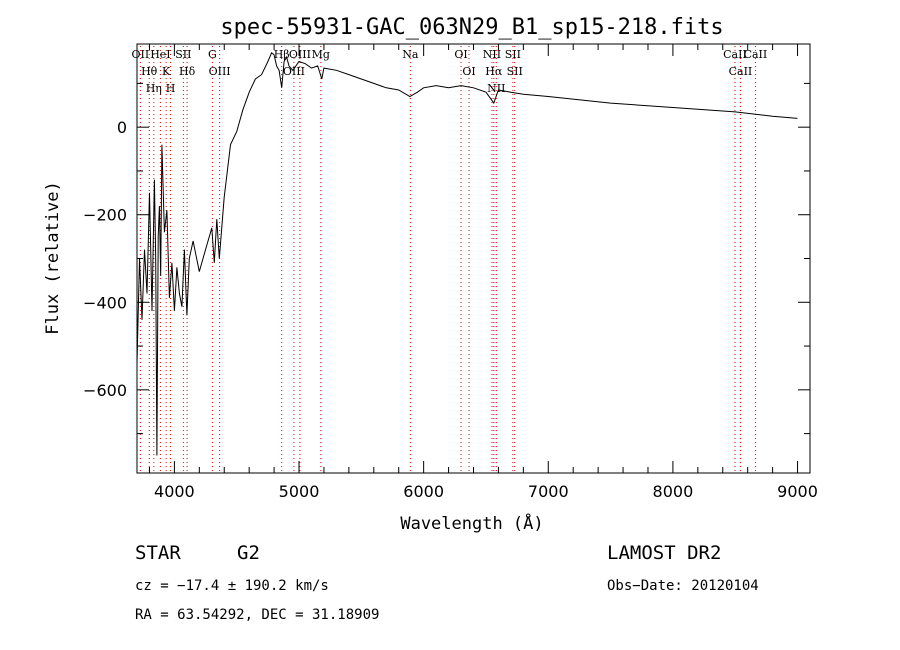 The image size is (900, 650). Describe the element at coordinates (166, 71) in the screenshot. I see `line-label: K` at that location.